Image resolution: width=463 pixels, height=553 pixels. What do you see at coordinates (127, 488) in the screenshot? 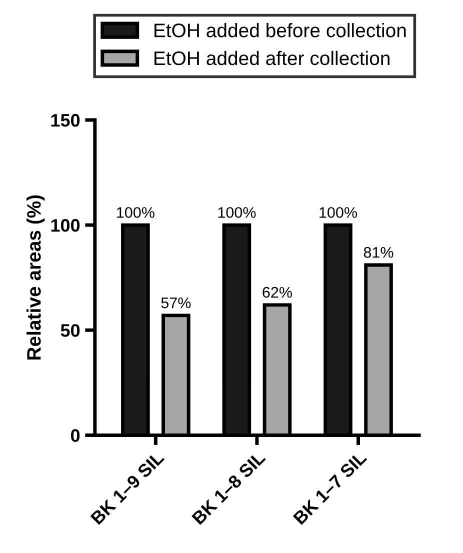
I see `x-tick-label: BK 1–9 SIL` at bounding box center [127, 488].